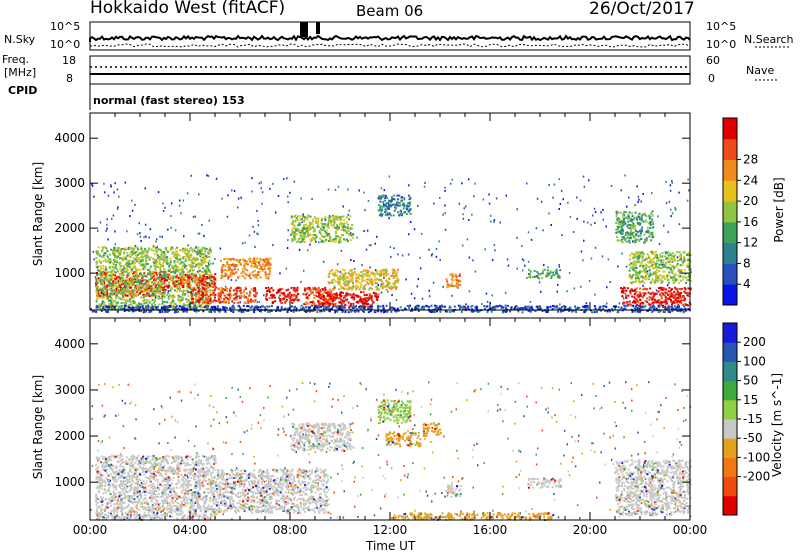 The height and width of the screenshot is (554, 800). I want to click on nsearch-tick-high: 10^5, so click(721, 26).